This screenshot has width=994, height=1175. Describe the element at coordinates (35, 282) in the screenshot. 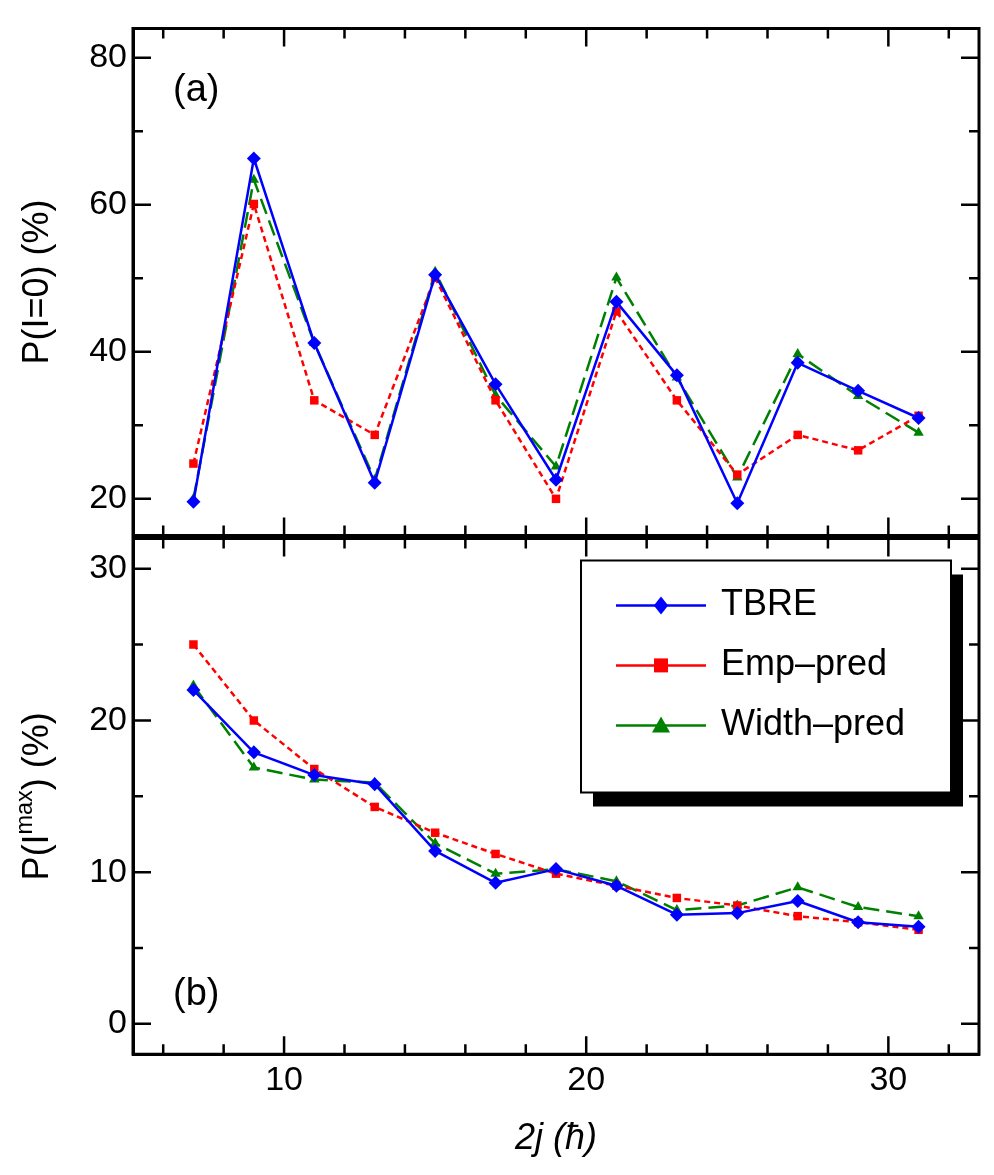

I see `y-axis-title: P(I=0) (%)` at that location.